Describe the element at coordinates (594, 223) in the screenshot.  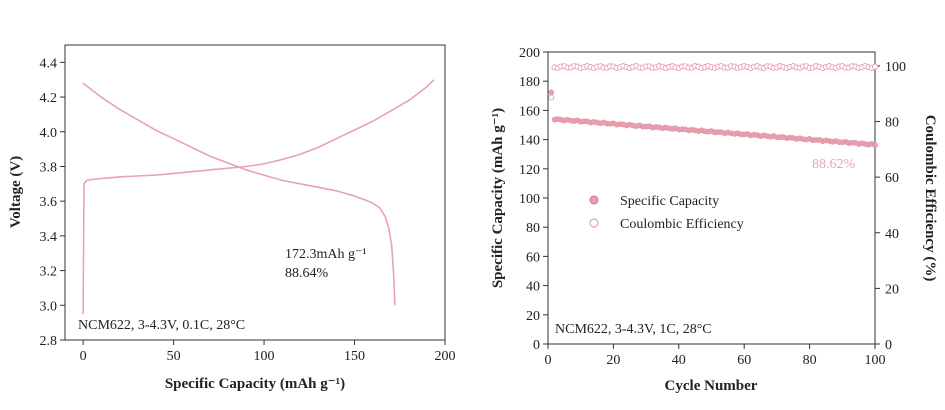
I see `legend-open-marker` at that location.